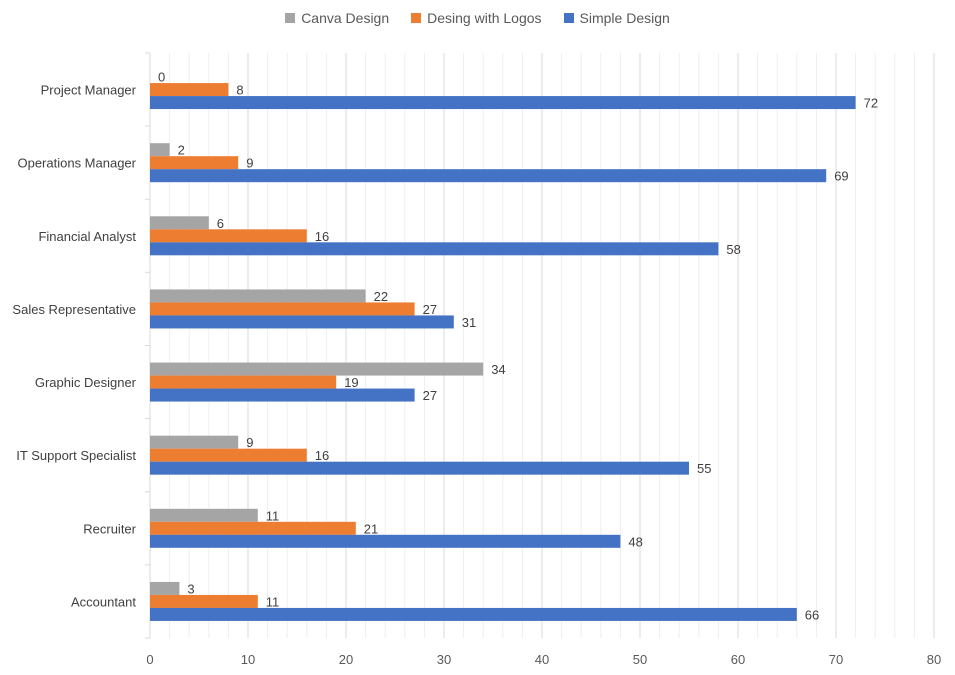  Describe the element at coordinates (109, 528) in the screenshot. I see `category-label: Recruiter` at that location.